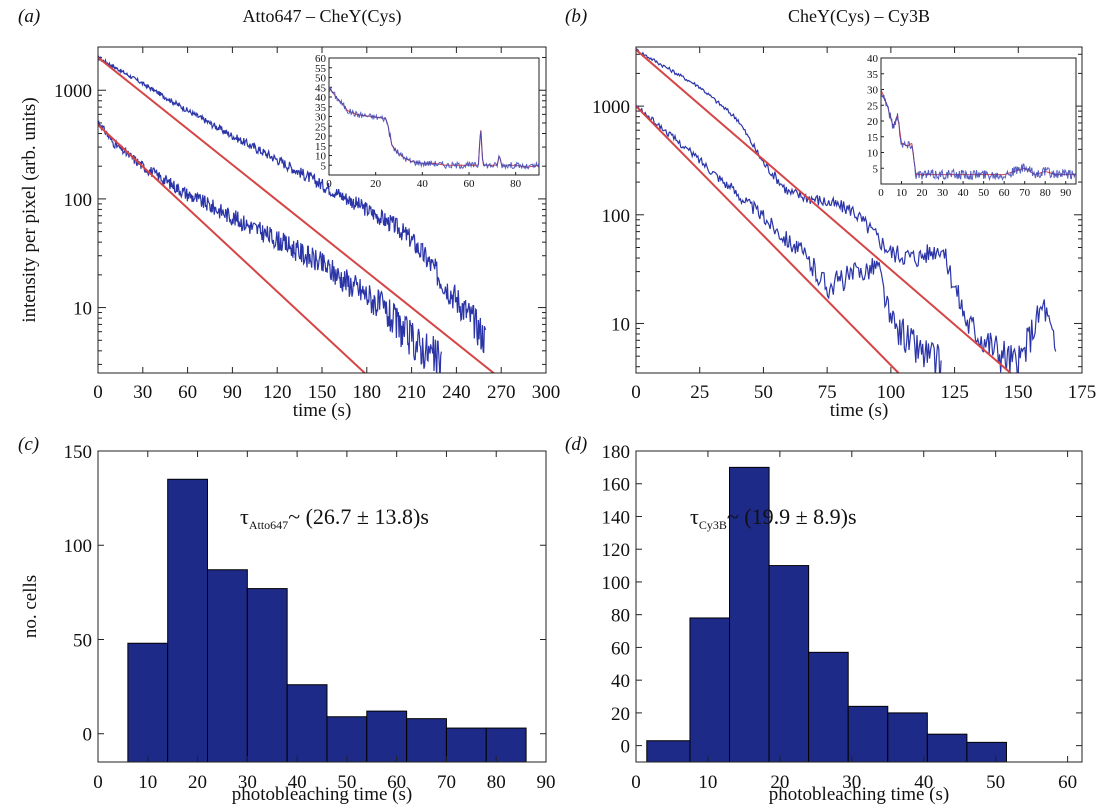 Image resolution: width=1106 pixels, height=811 pixels. I want to click on x-tick-label: 40, so click(923, 782).